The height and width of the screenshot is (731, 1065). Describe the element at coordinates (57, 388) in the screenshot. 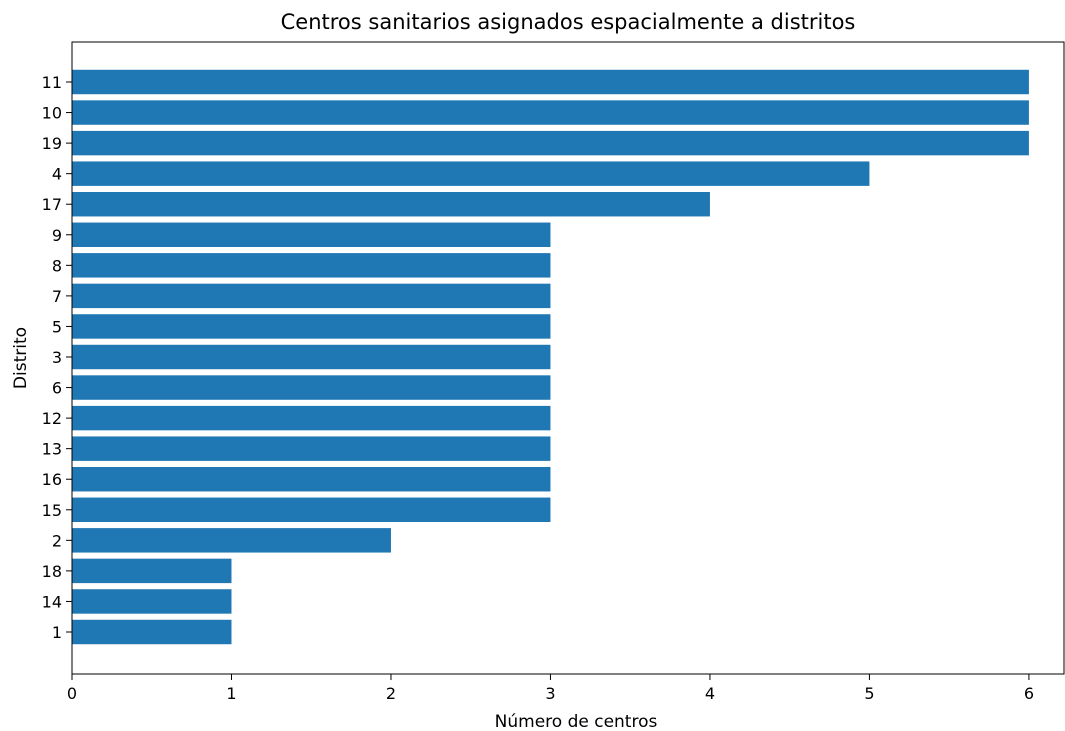

I see `y-tick-label: 6` at that location.